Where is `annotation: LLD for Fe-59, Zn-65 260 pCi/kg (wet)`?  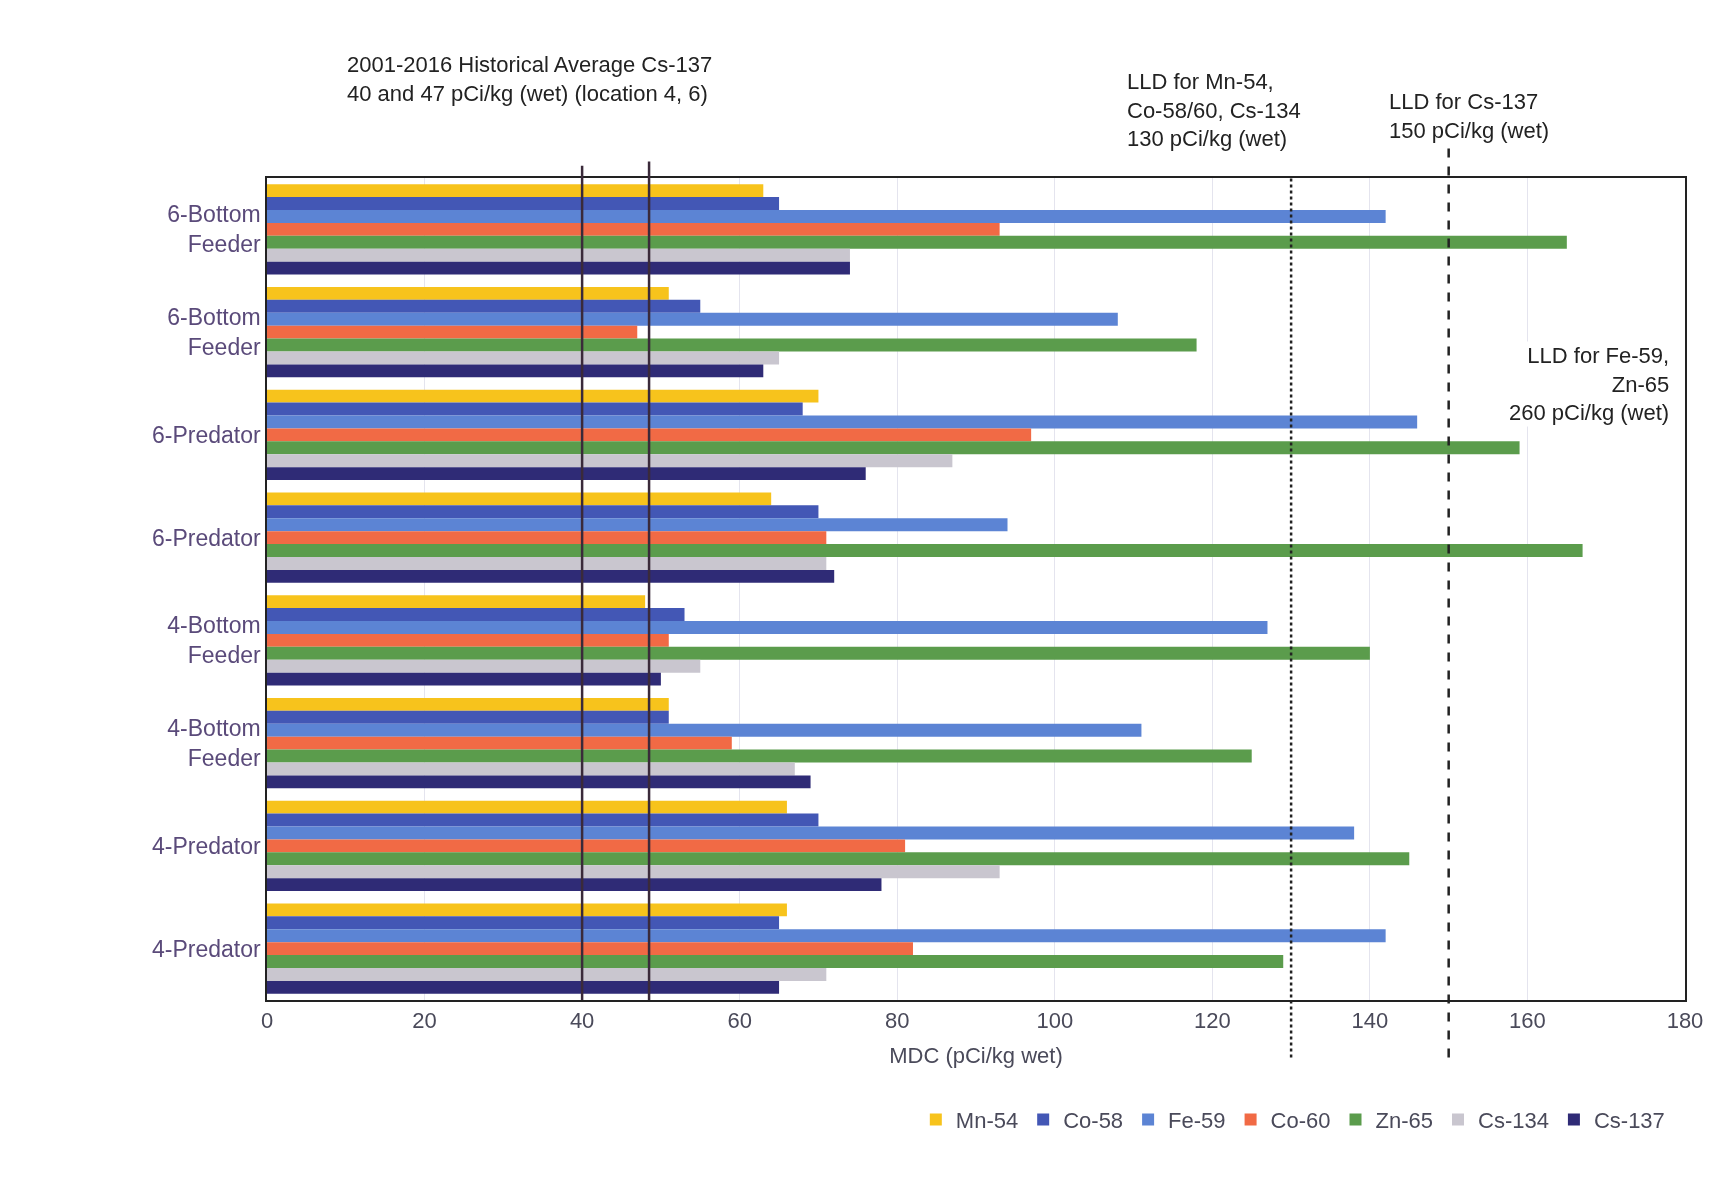
annotation: LLD for Fe-59, Zn-65 260 pCi/kg (wet) is located at coordinates (1589, 384).